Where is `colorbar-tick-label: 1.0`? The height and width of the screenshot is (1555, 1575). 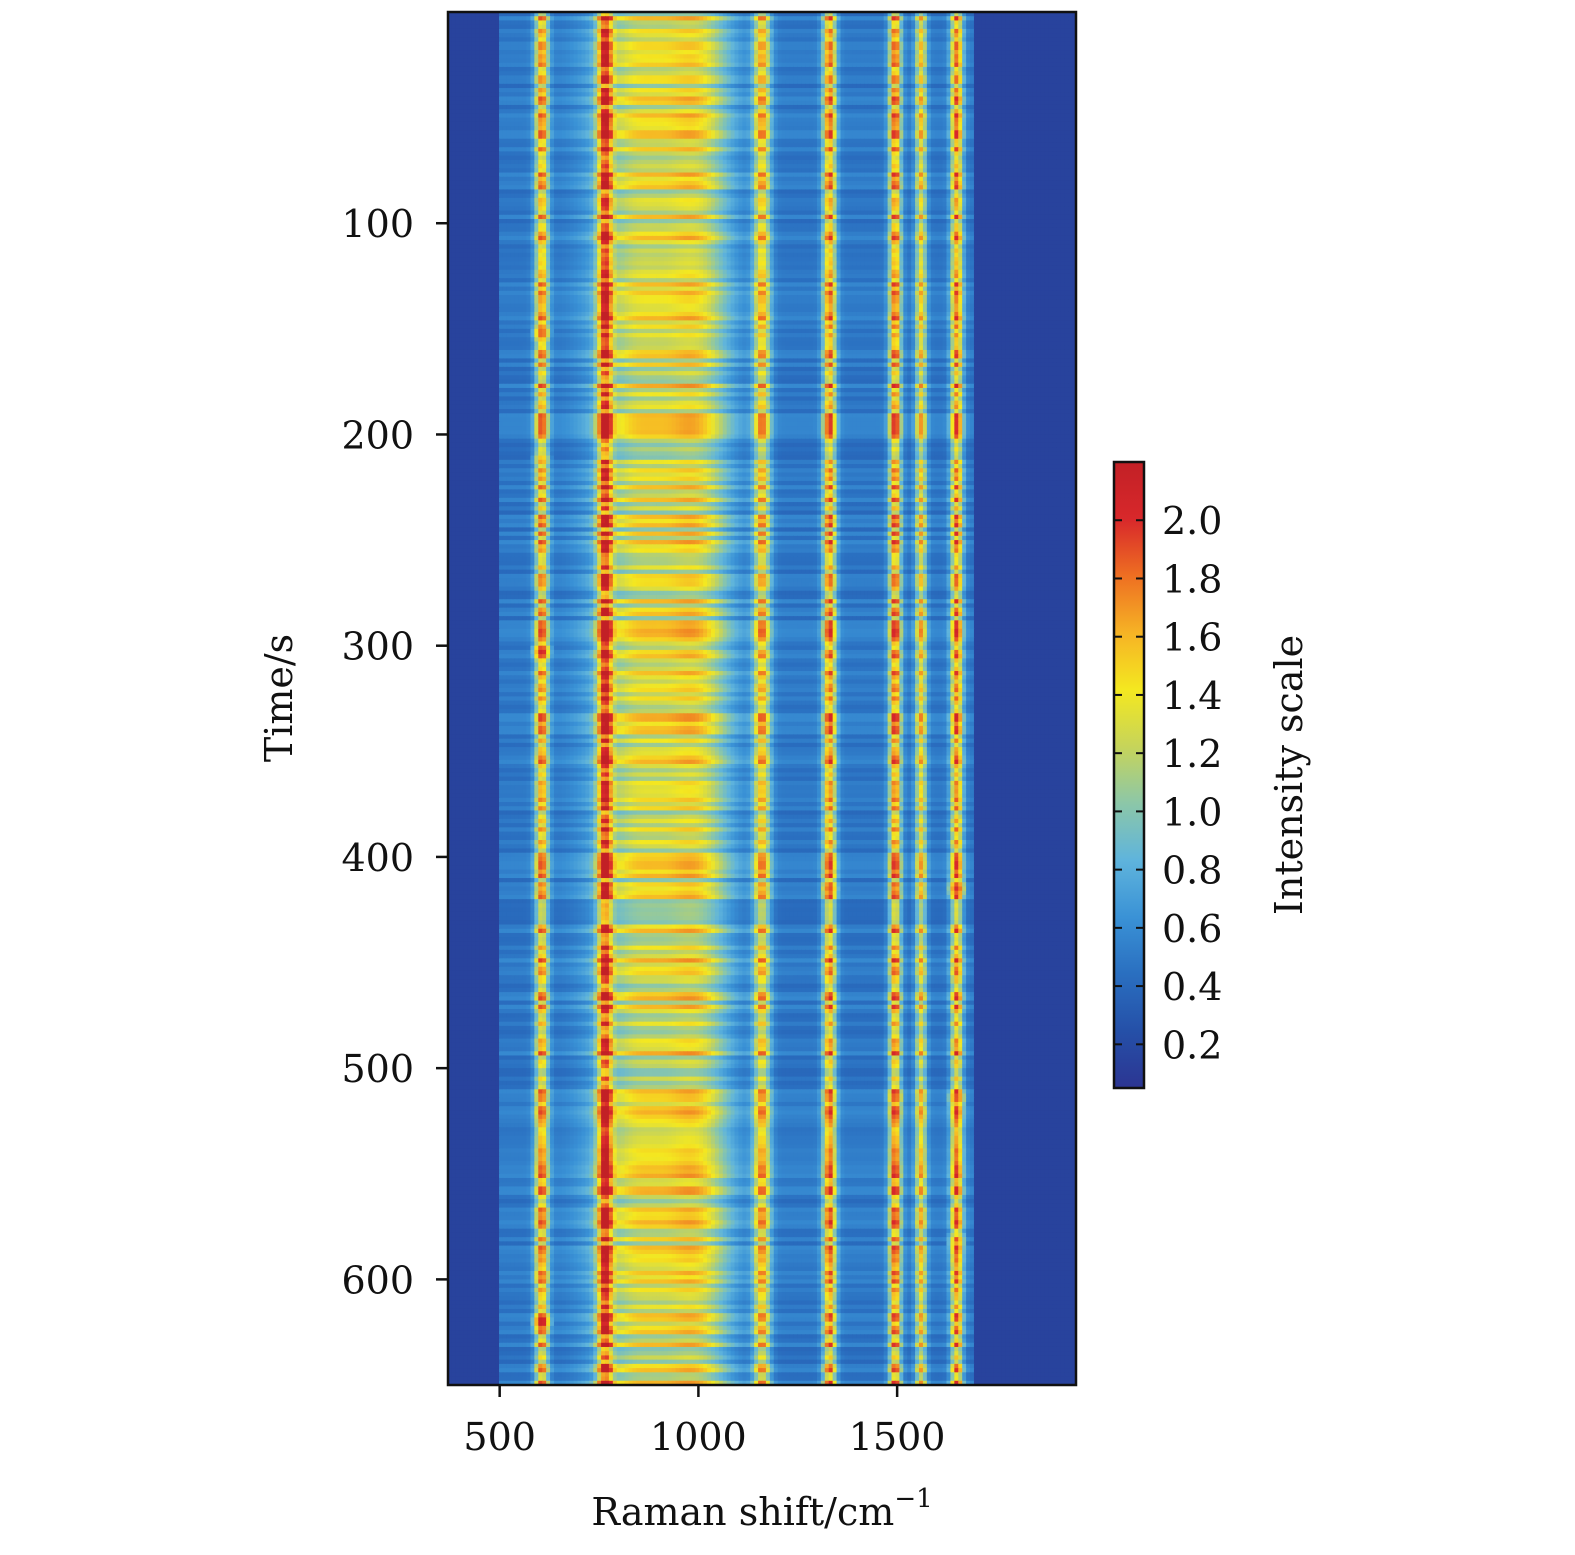
colorbar-tick-label: 1.0 is located at coordinates (1192, 812).